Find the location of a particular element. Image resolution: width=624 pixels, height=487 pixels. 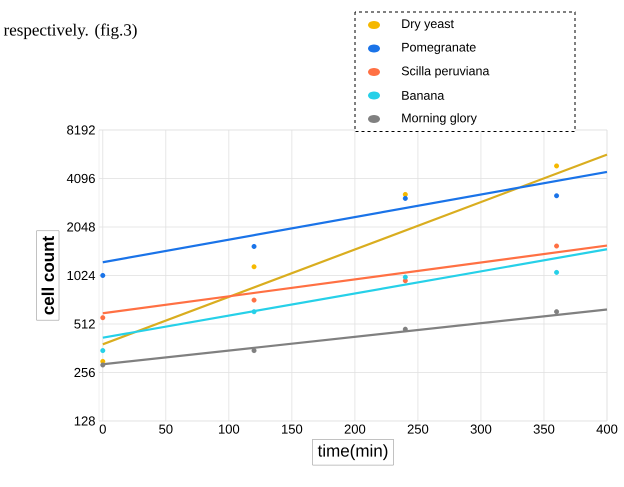

legend-label: Pomegranate is located at coordinates (439, 48).